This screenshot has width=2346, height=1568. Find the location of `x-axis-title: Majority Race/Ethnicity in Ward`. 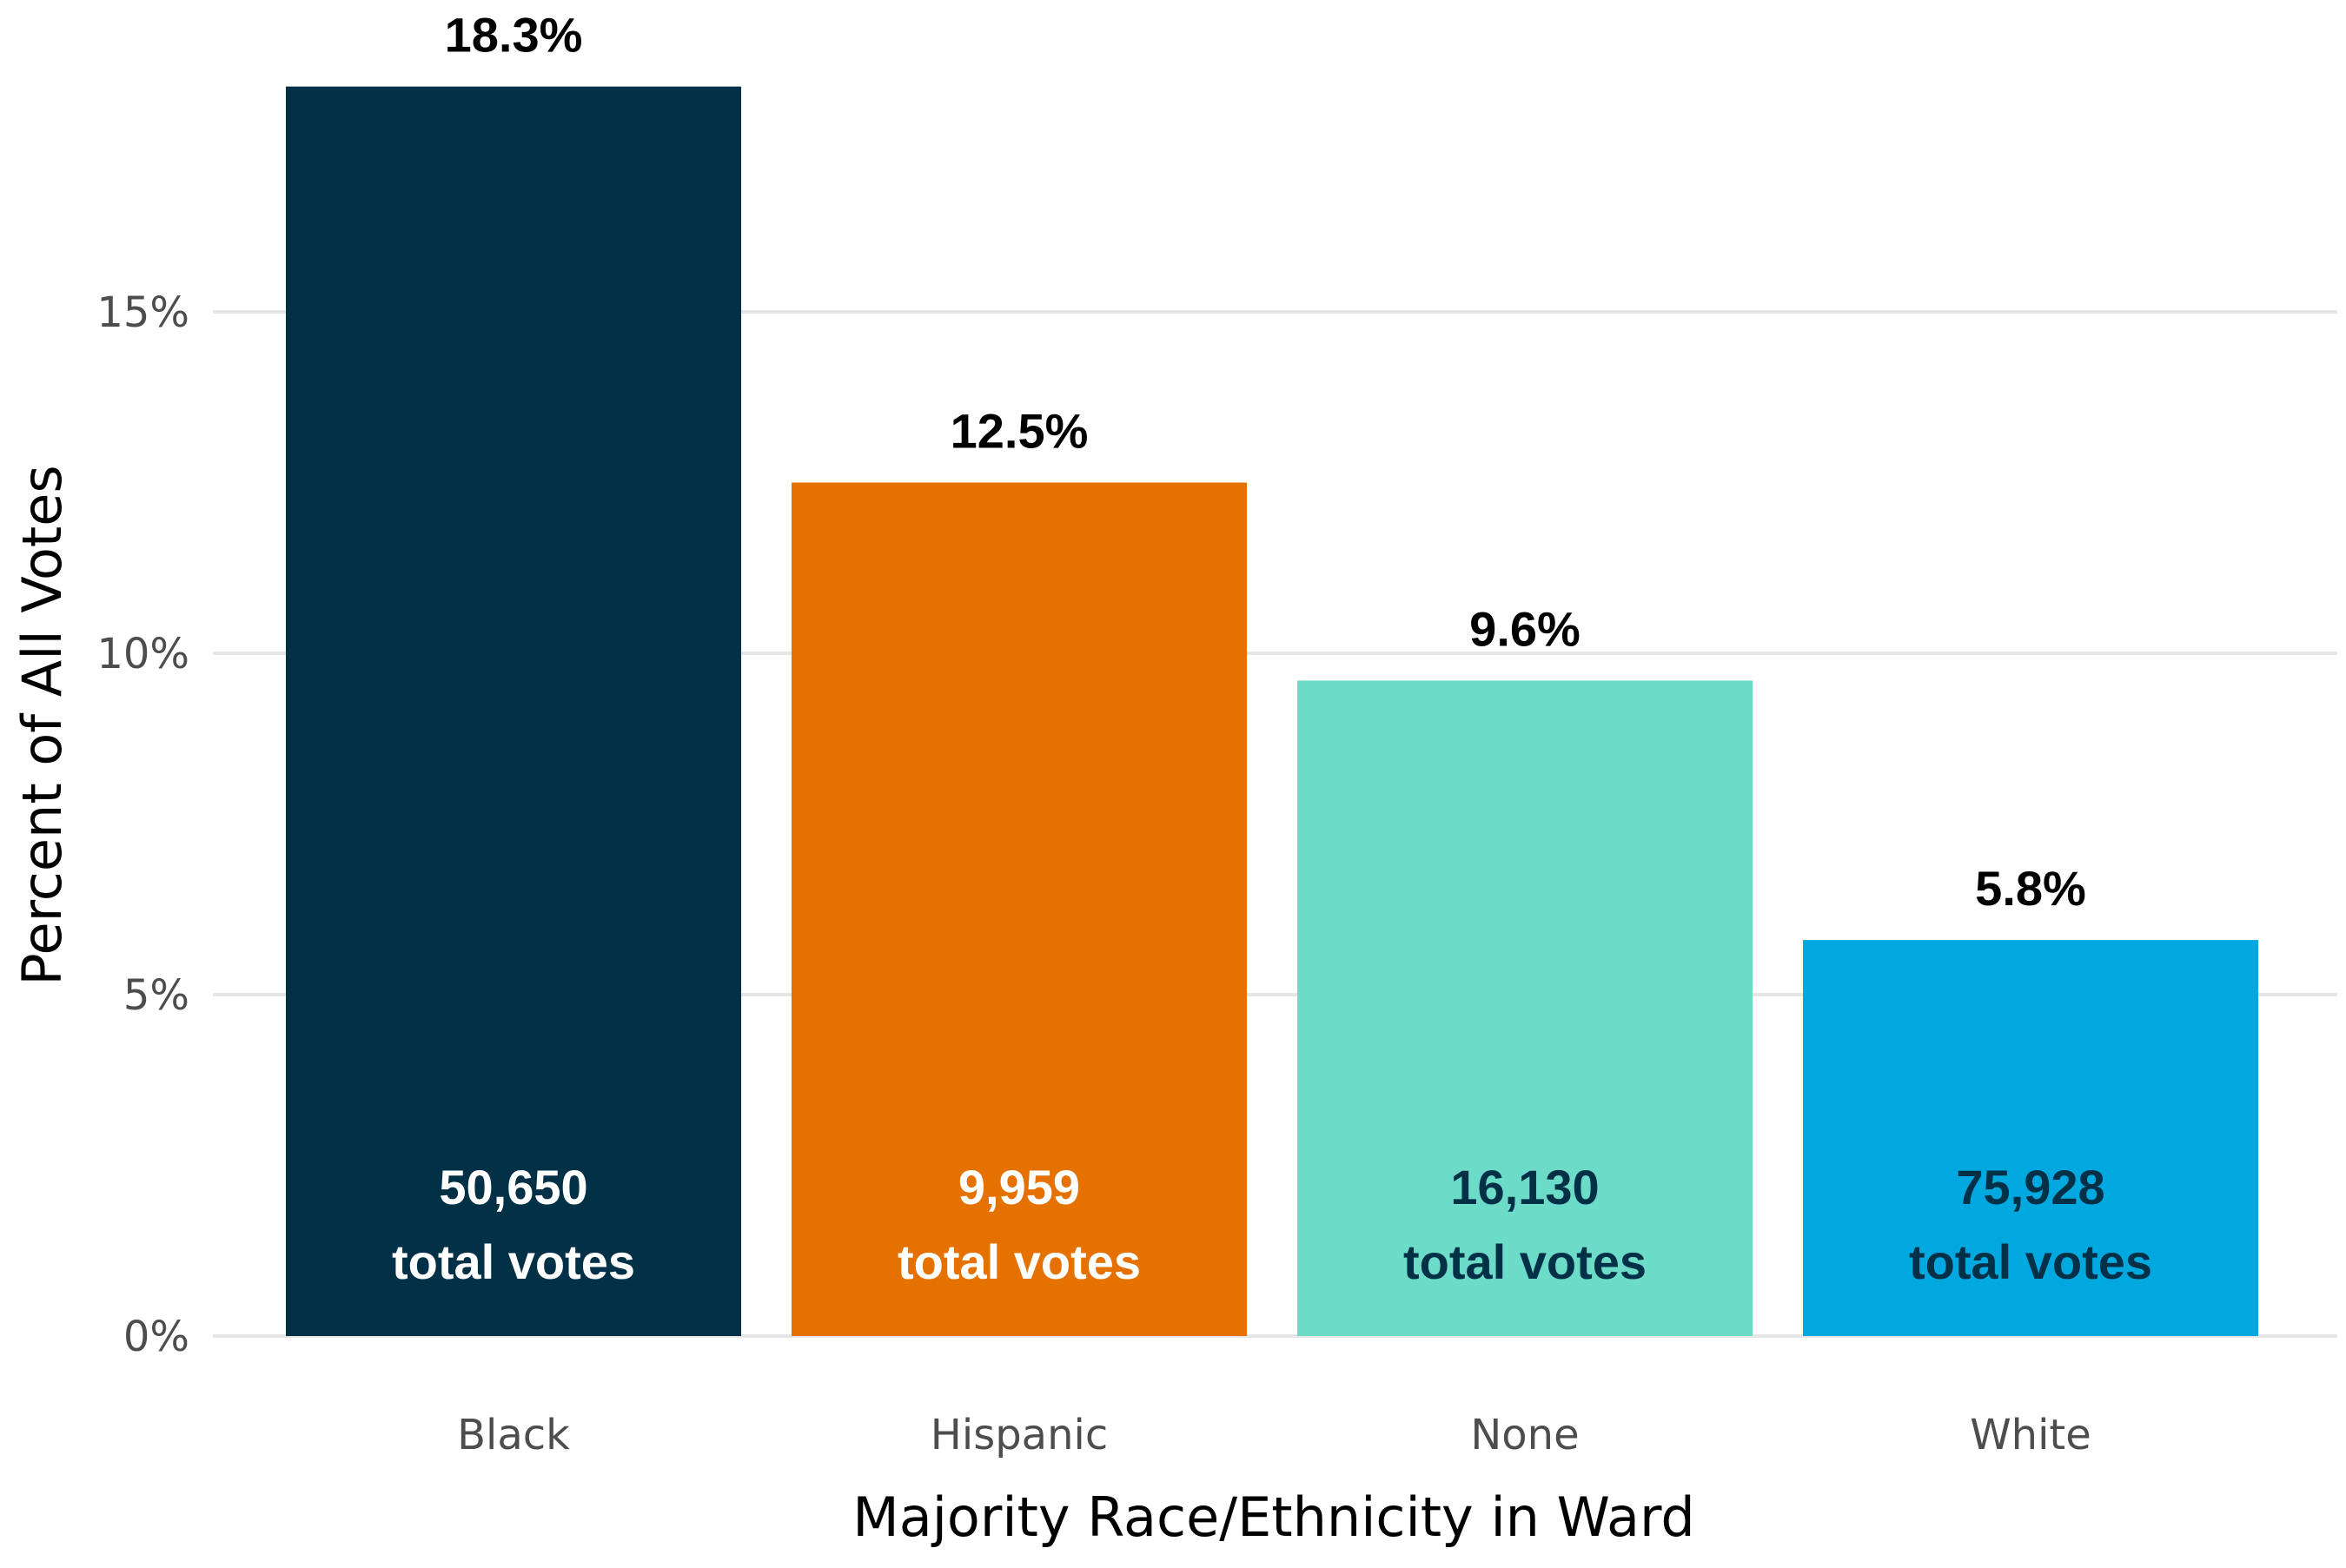

x-axis-title: Majority Race/Ethnicity in Ward is located at coordinates (1273, 1517).